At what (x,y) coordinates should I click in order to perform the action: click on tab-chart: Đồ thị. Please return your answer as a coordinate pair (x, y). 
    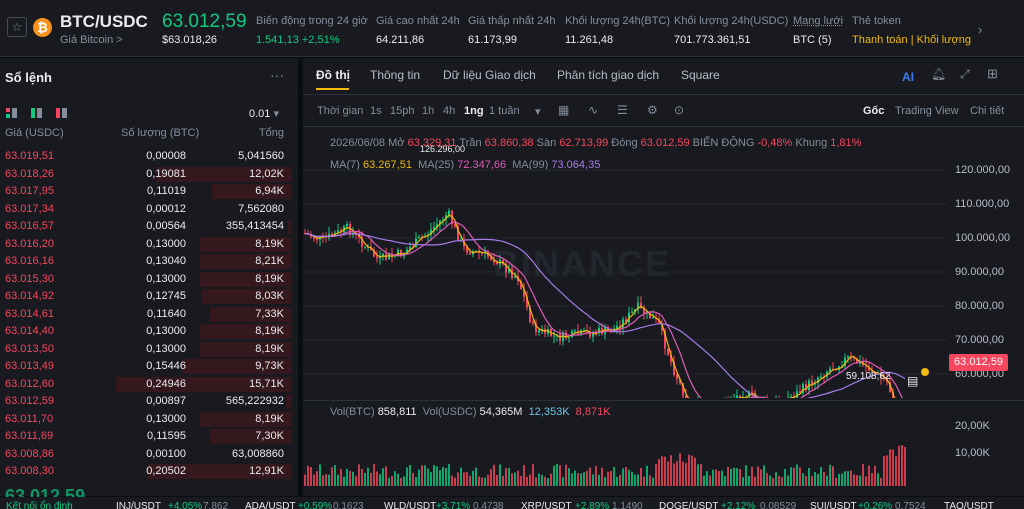
    Looking at the image, I should click on (333, 75).